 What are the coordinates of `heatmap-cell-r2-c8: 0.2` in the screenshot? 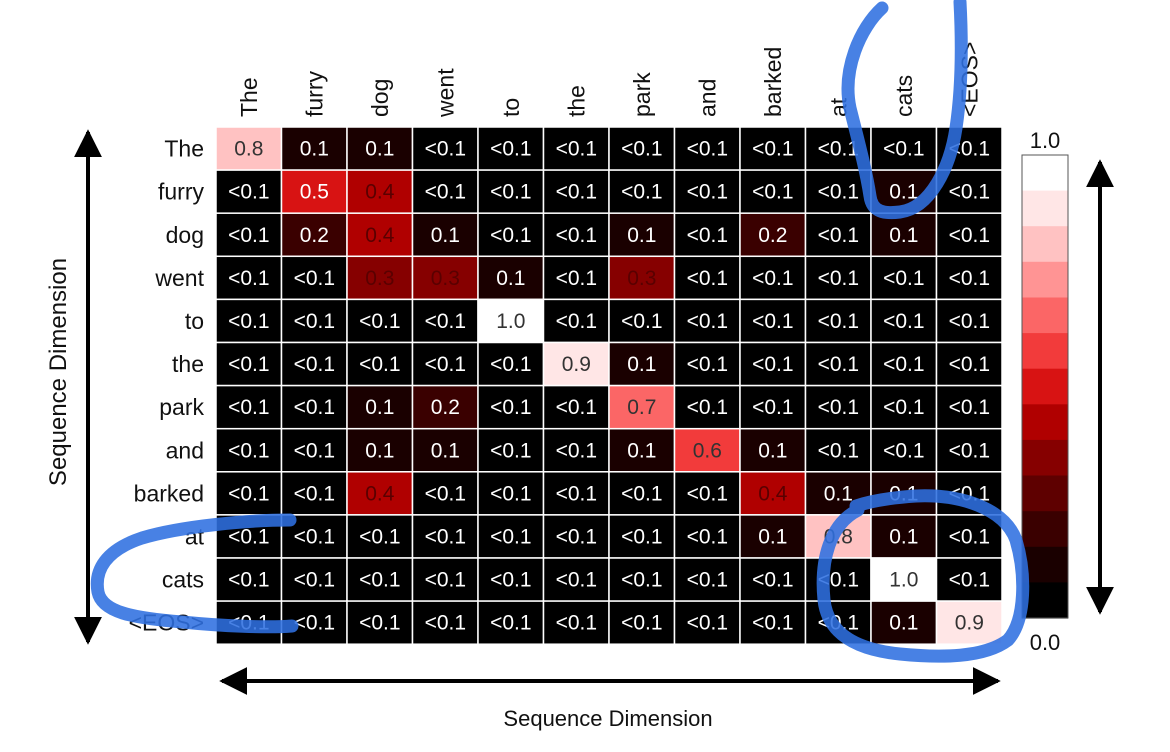 It's located at (773, 235).